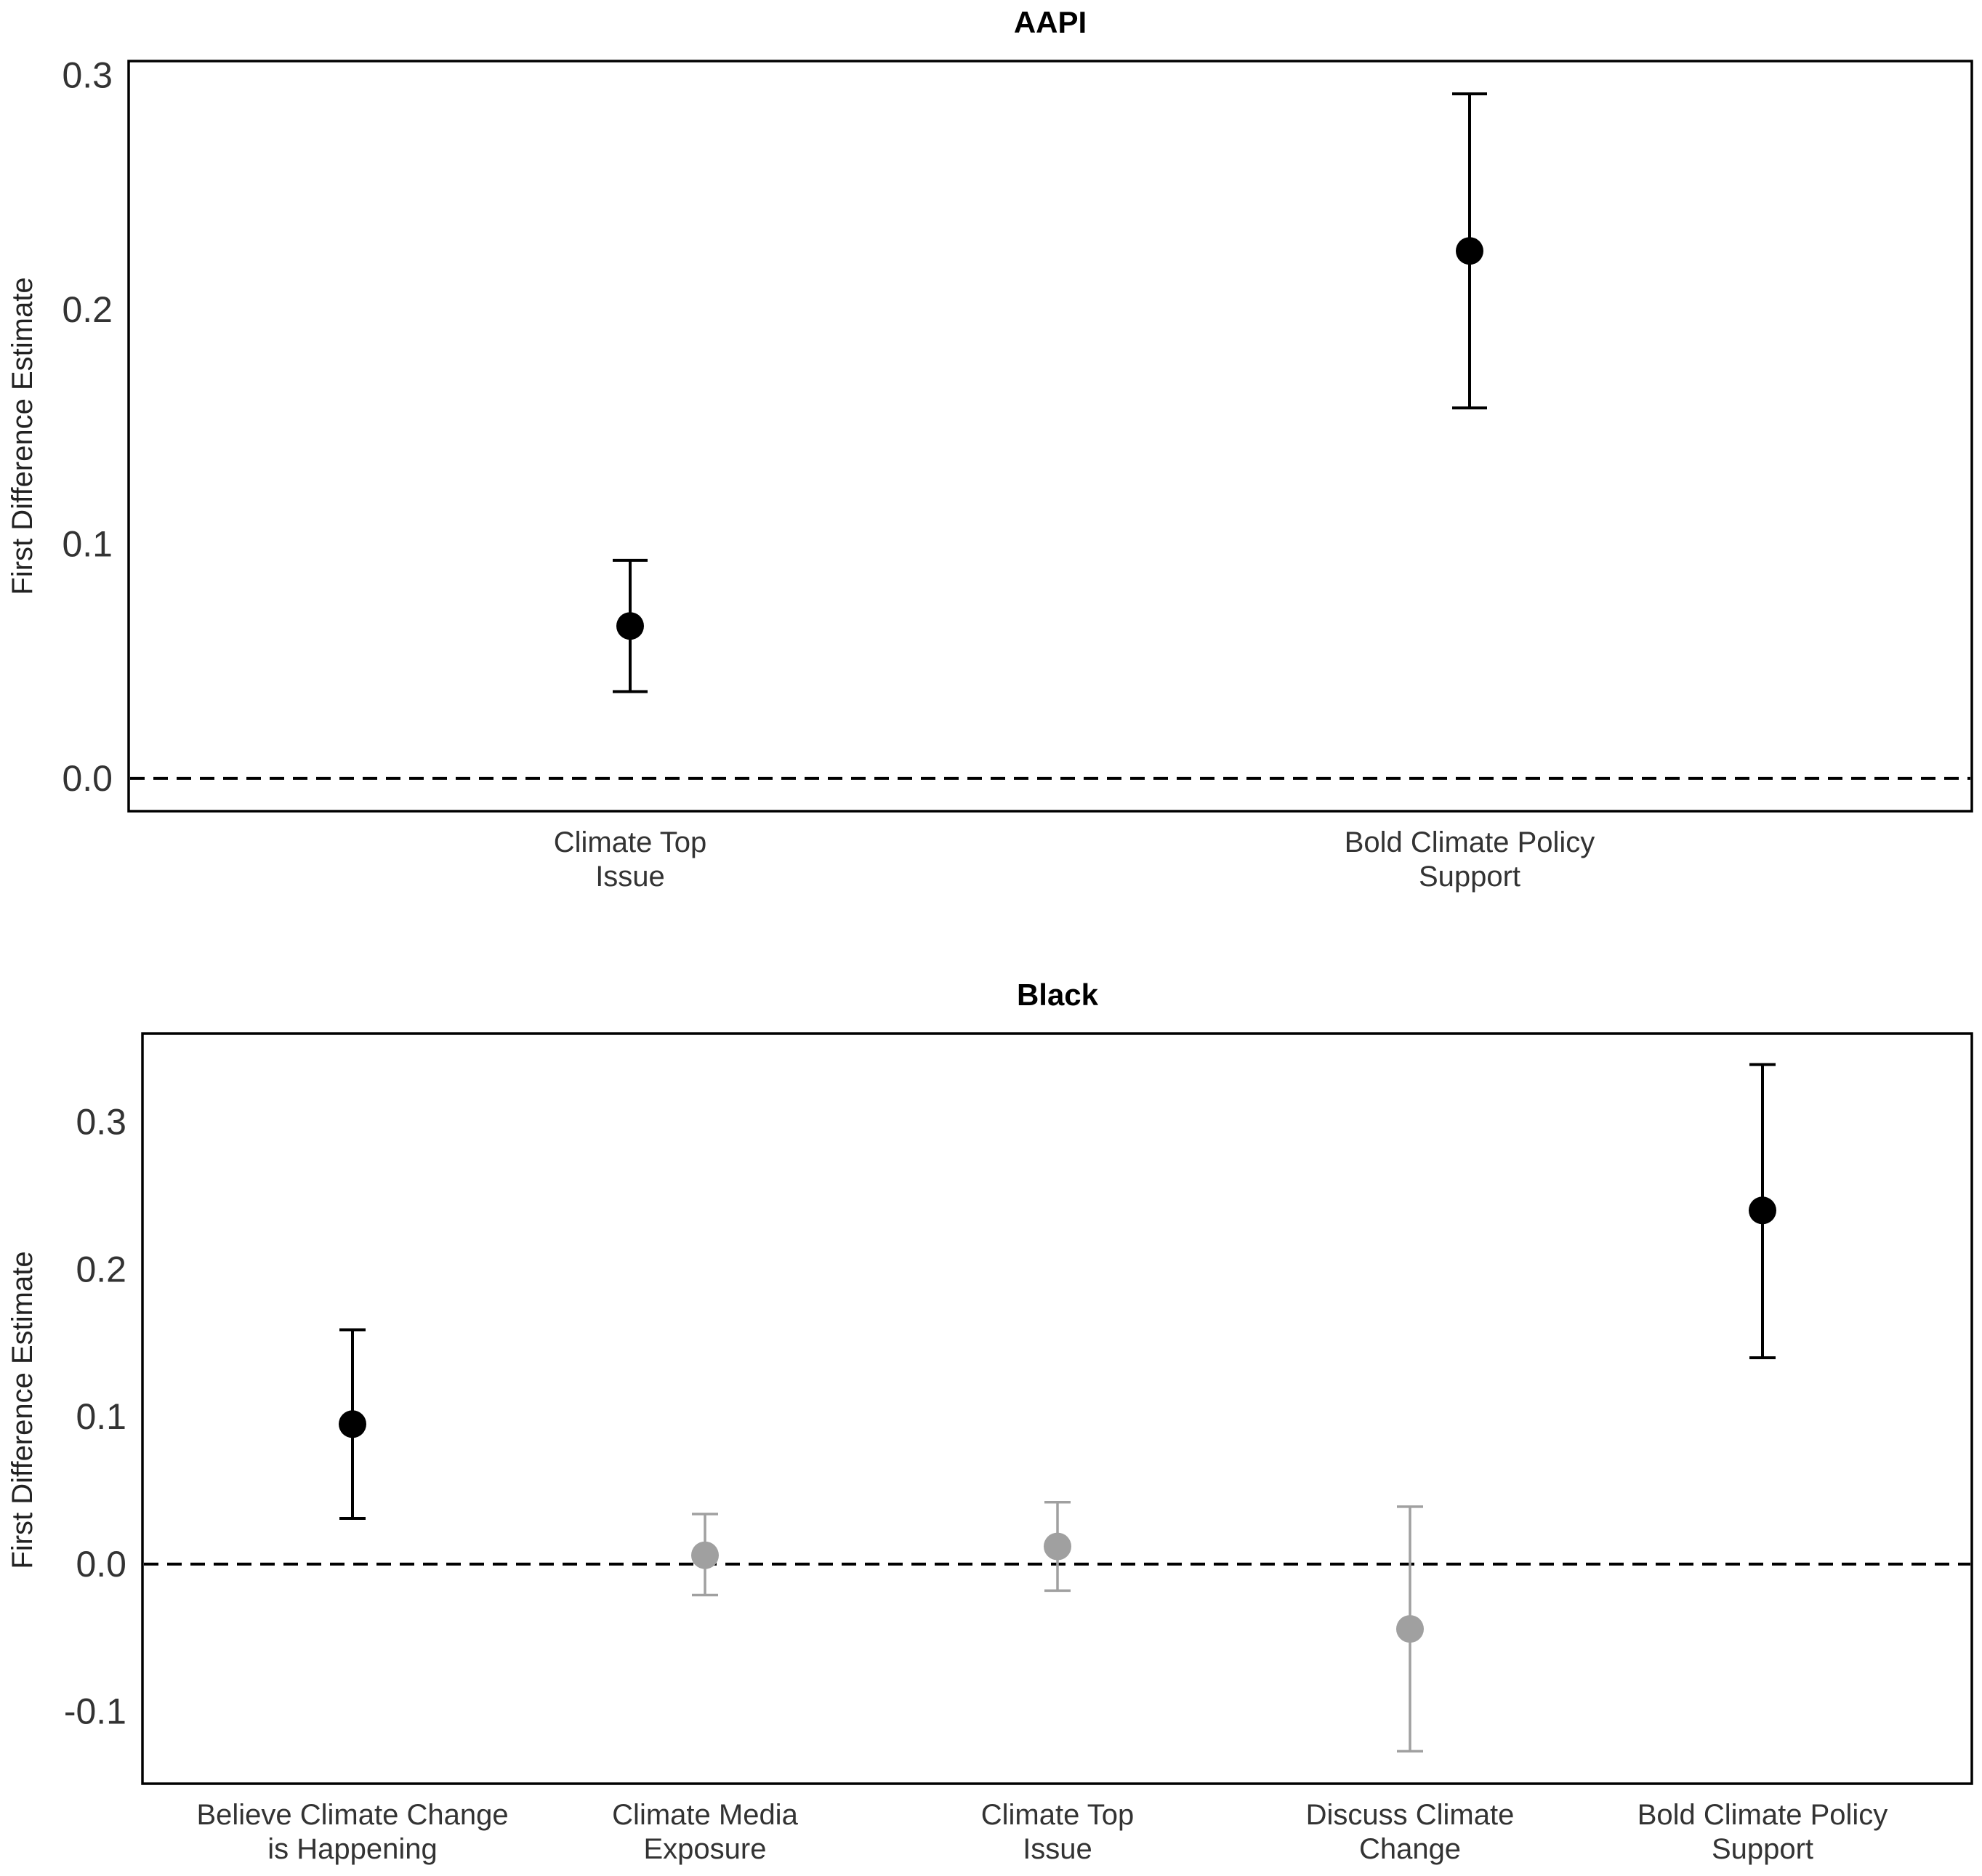  What do you see at coordinates (101, 1564) in the screenshot?
I see `y-tick-label-black: 0.0` at bounding box center [101, 1564].